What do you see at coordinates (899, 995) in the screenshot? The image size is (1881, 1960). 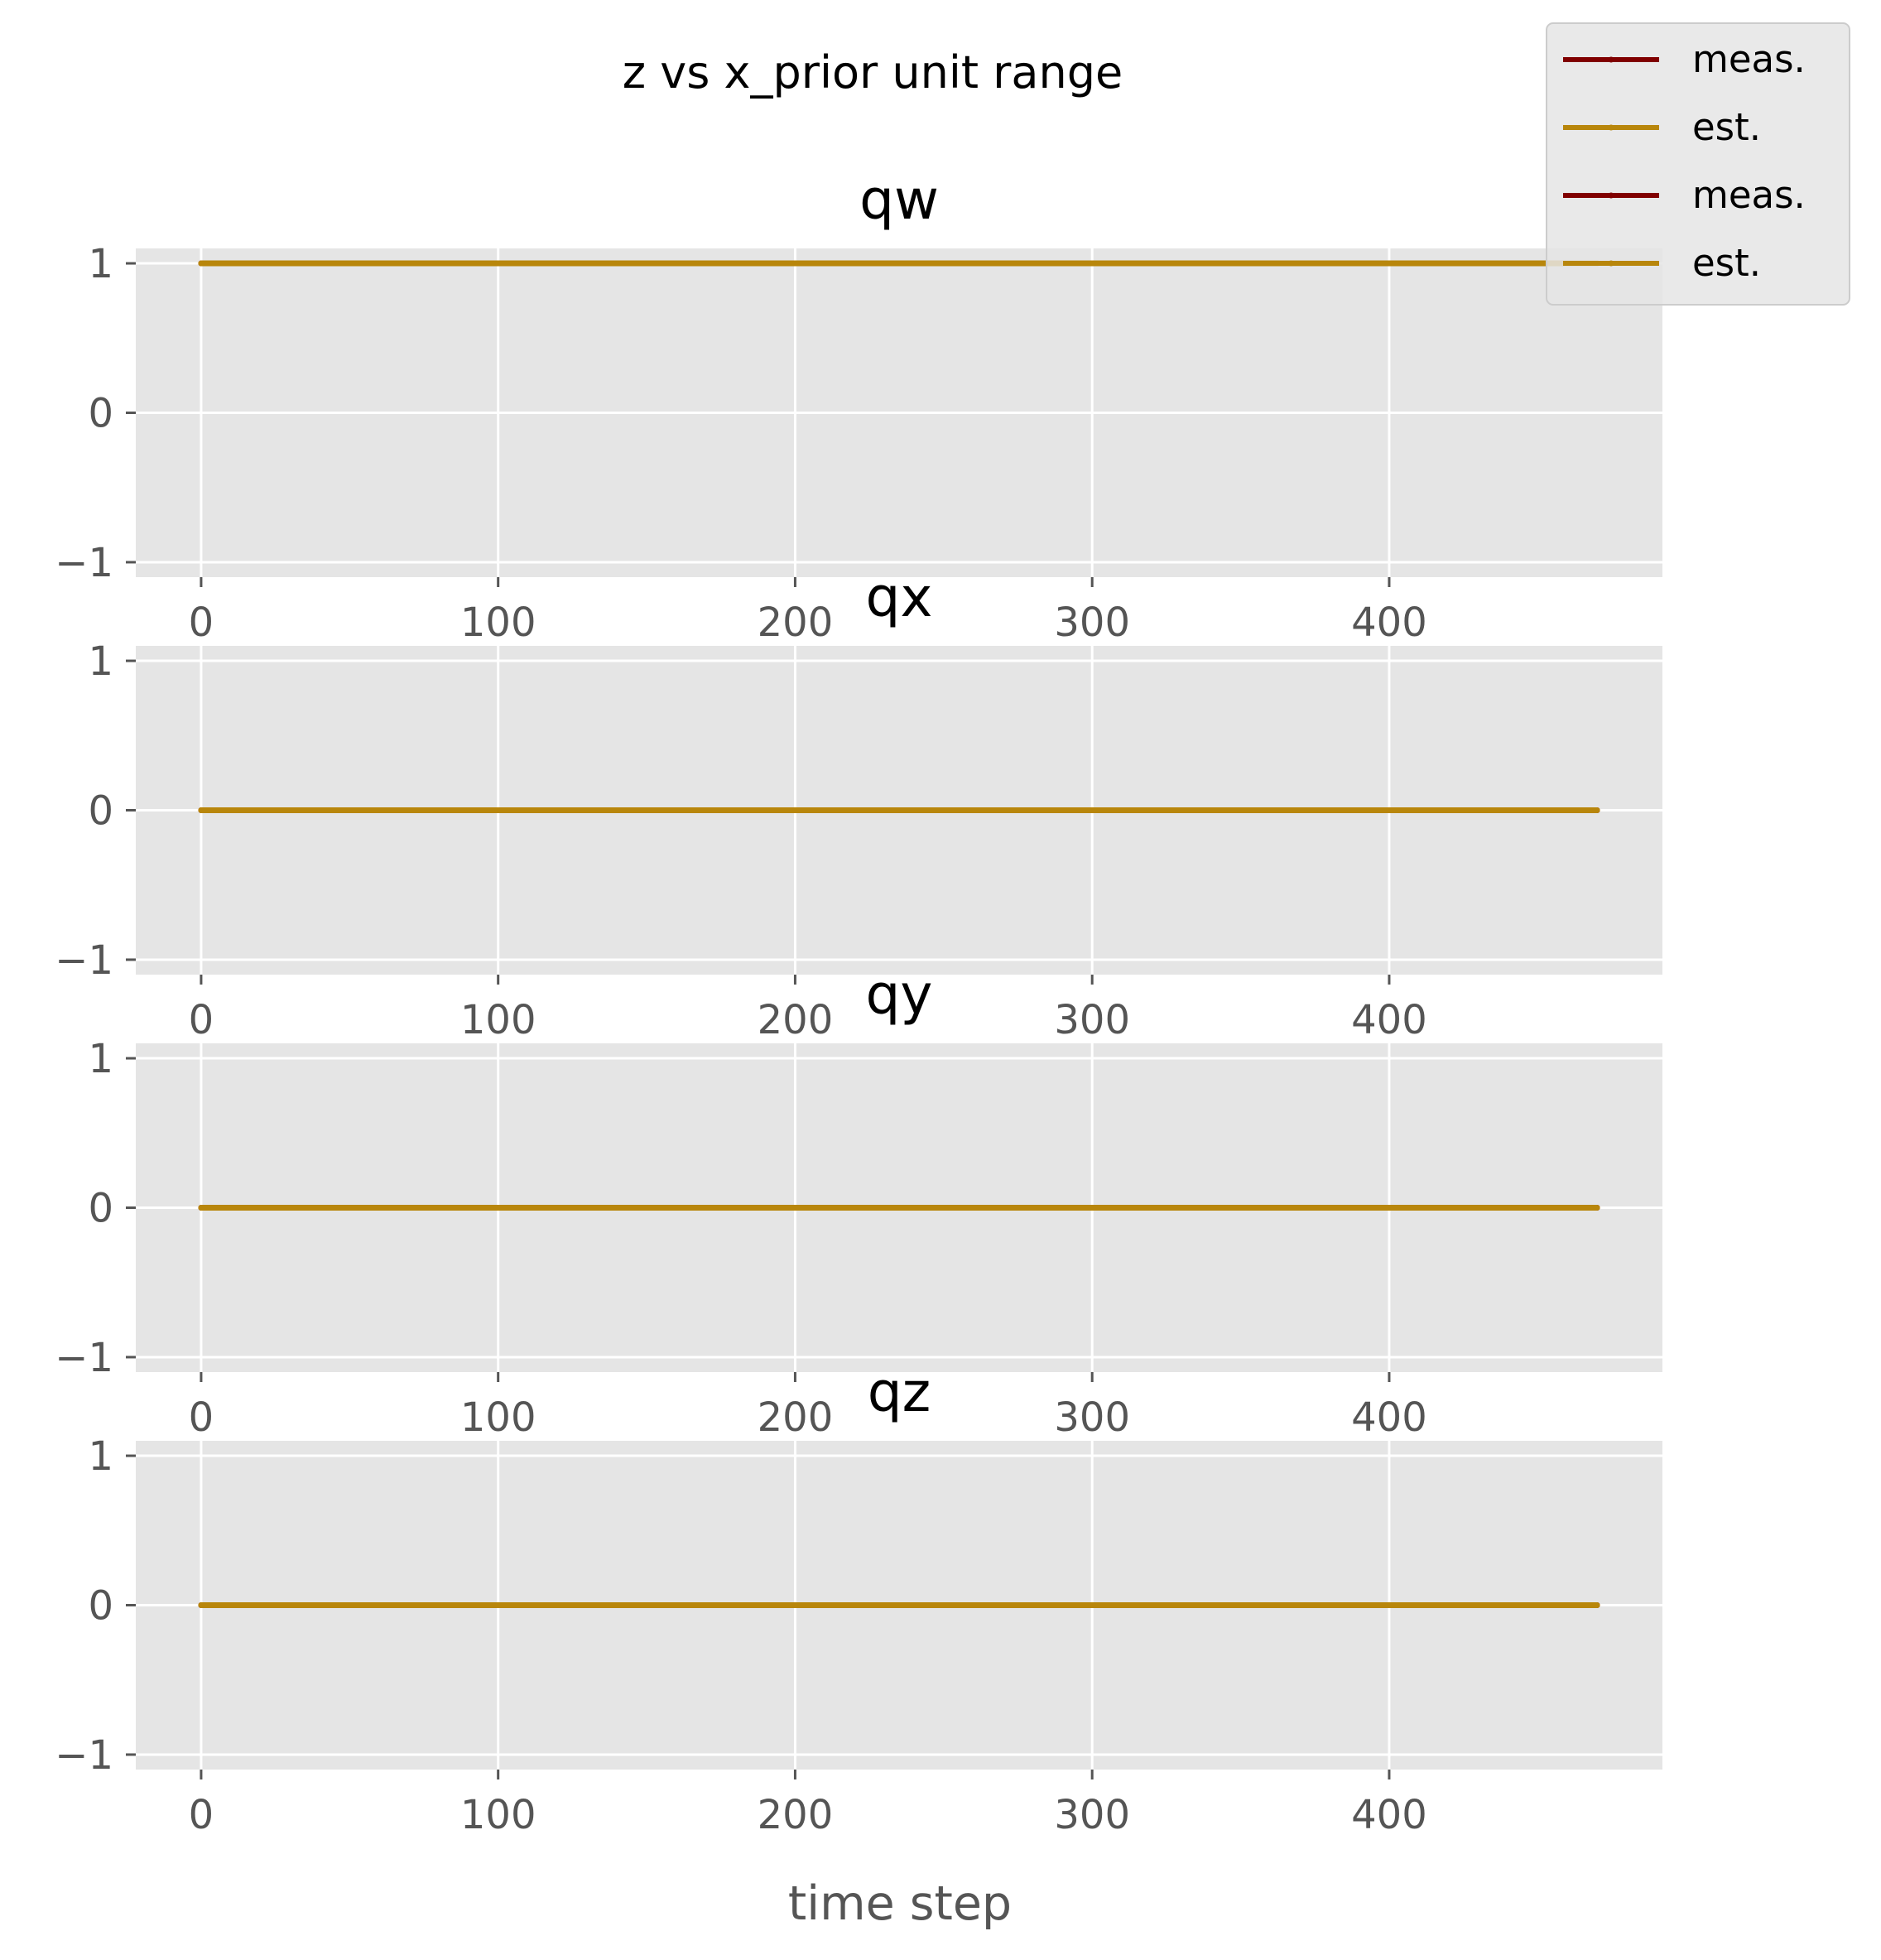 I see `subplot-title: qy` at bounding box center [899, 995].